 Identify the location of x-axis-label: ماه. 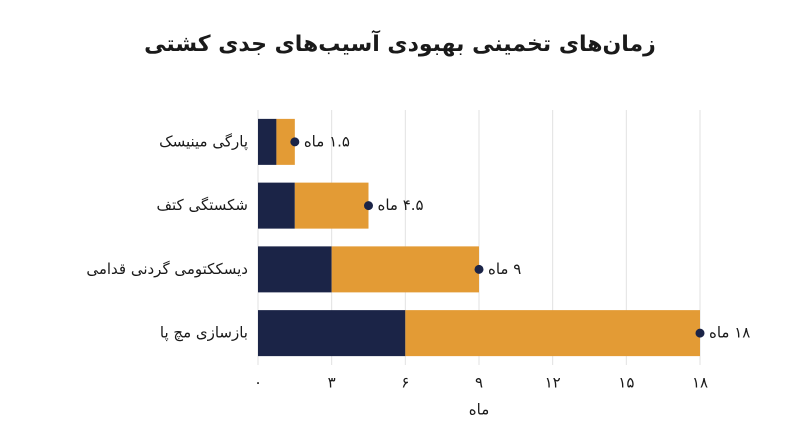
(479, 410).